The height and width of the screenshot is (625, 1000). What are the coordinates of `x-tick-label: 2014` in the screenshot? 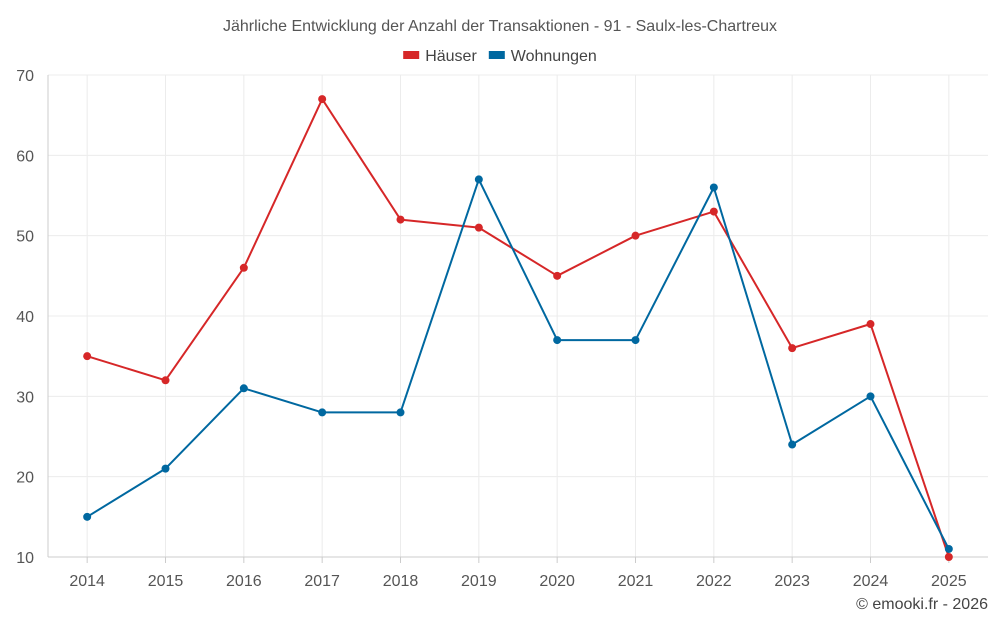 It's located at (87, 581).